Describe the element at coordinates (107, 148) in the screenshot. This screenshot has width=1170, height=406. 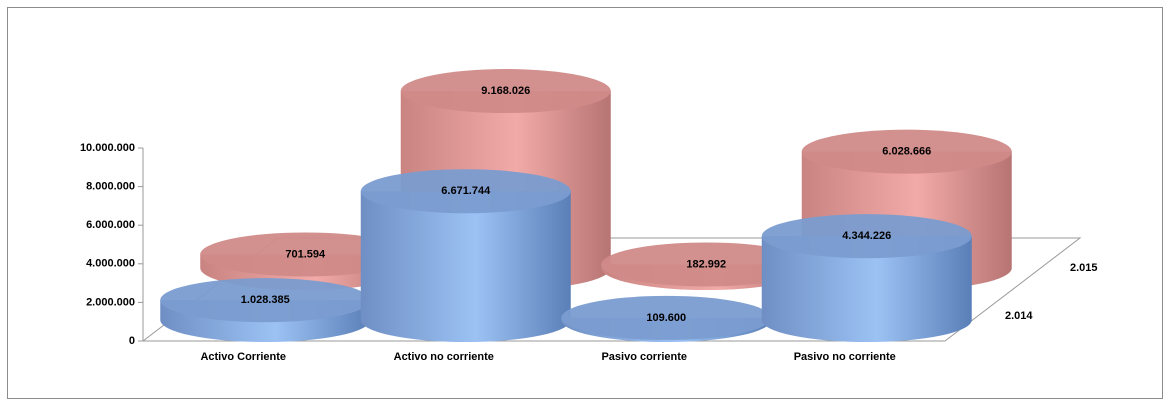
I see `y-tick-label: 10.000.000` at that location.